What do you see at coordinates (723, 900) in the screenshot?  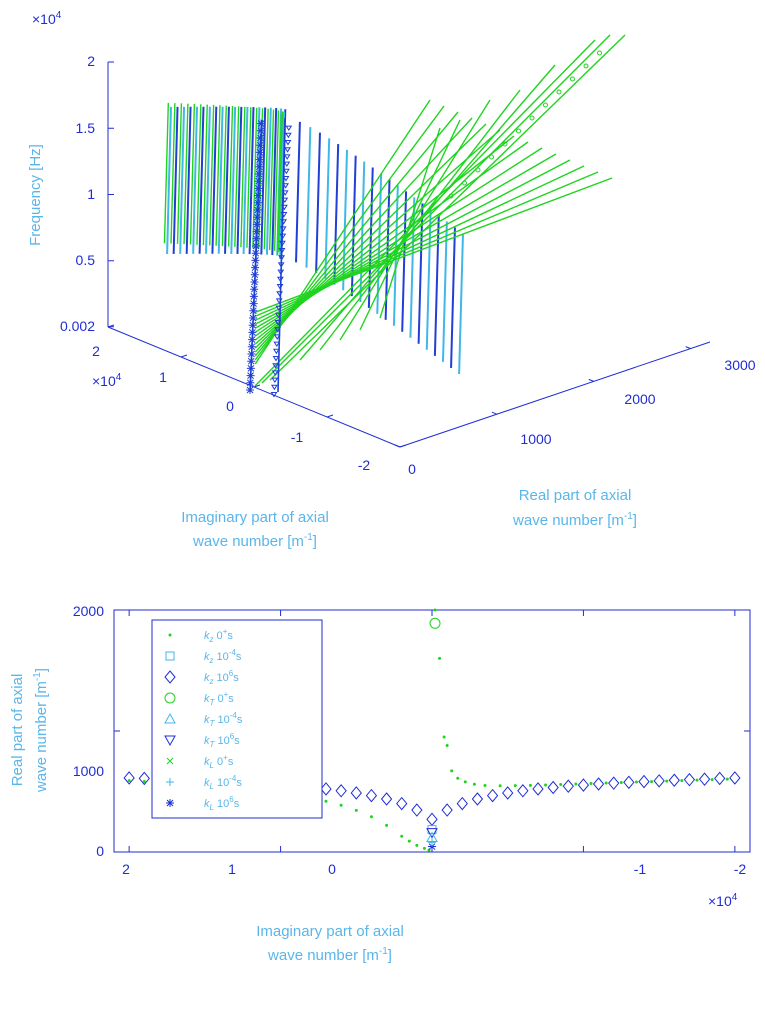 I see `bottom-x-exponent: ×10⁴` at bounding box center [723, 900].